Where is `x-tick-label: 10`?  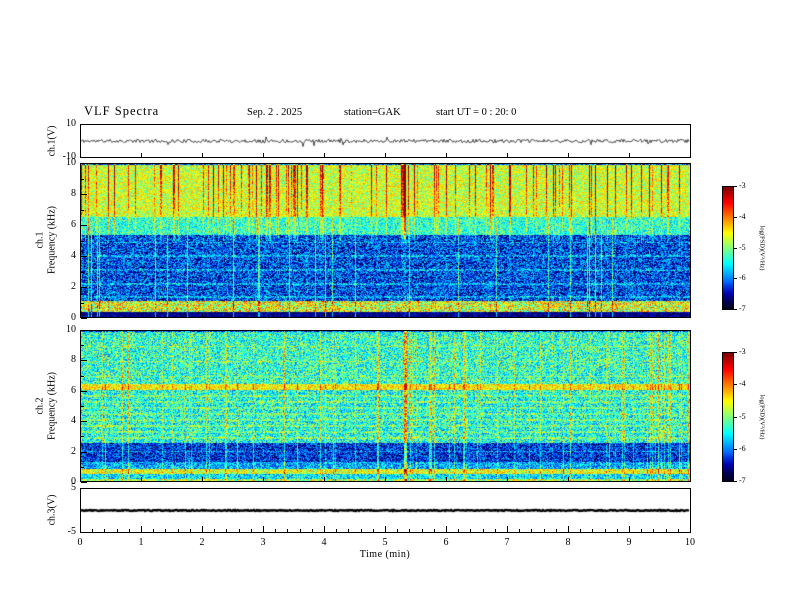
x-tick-label: 10 is located at coordinates (690, 542).